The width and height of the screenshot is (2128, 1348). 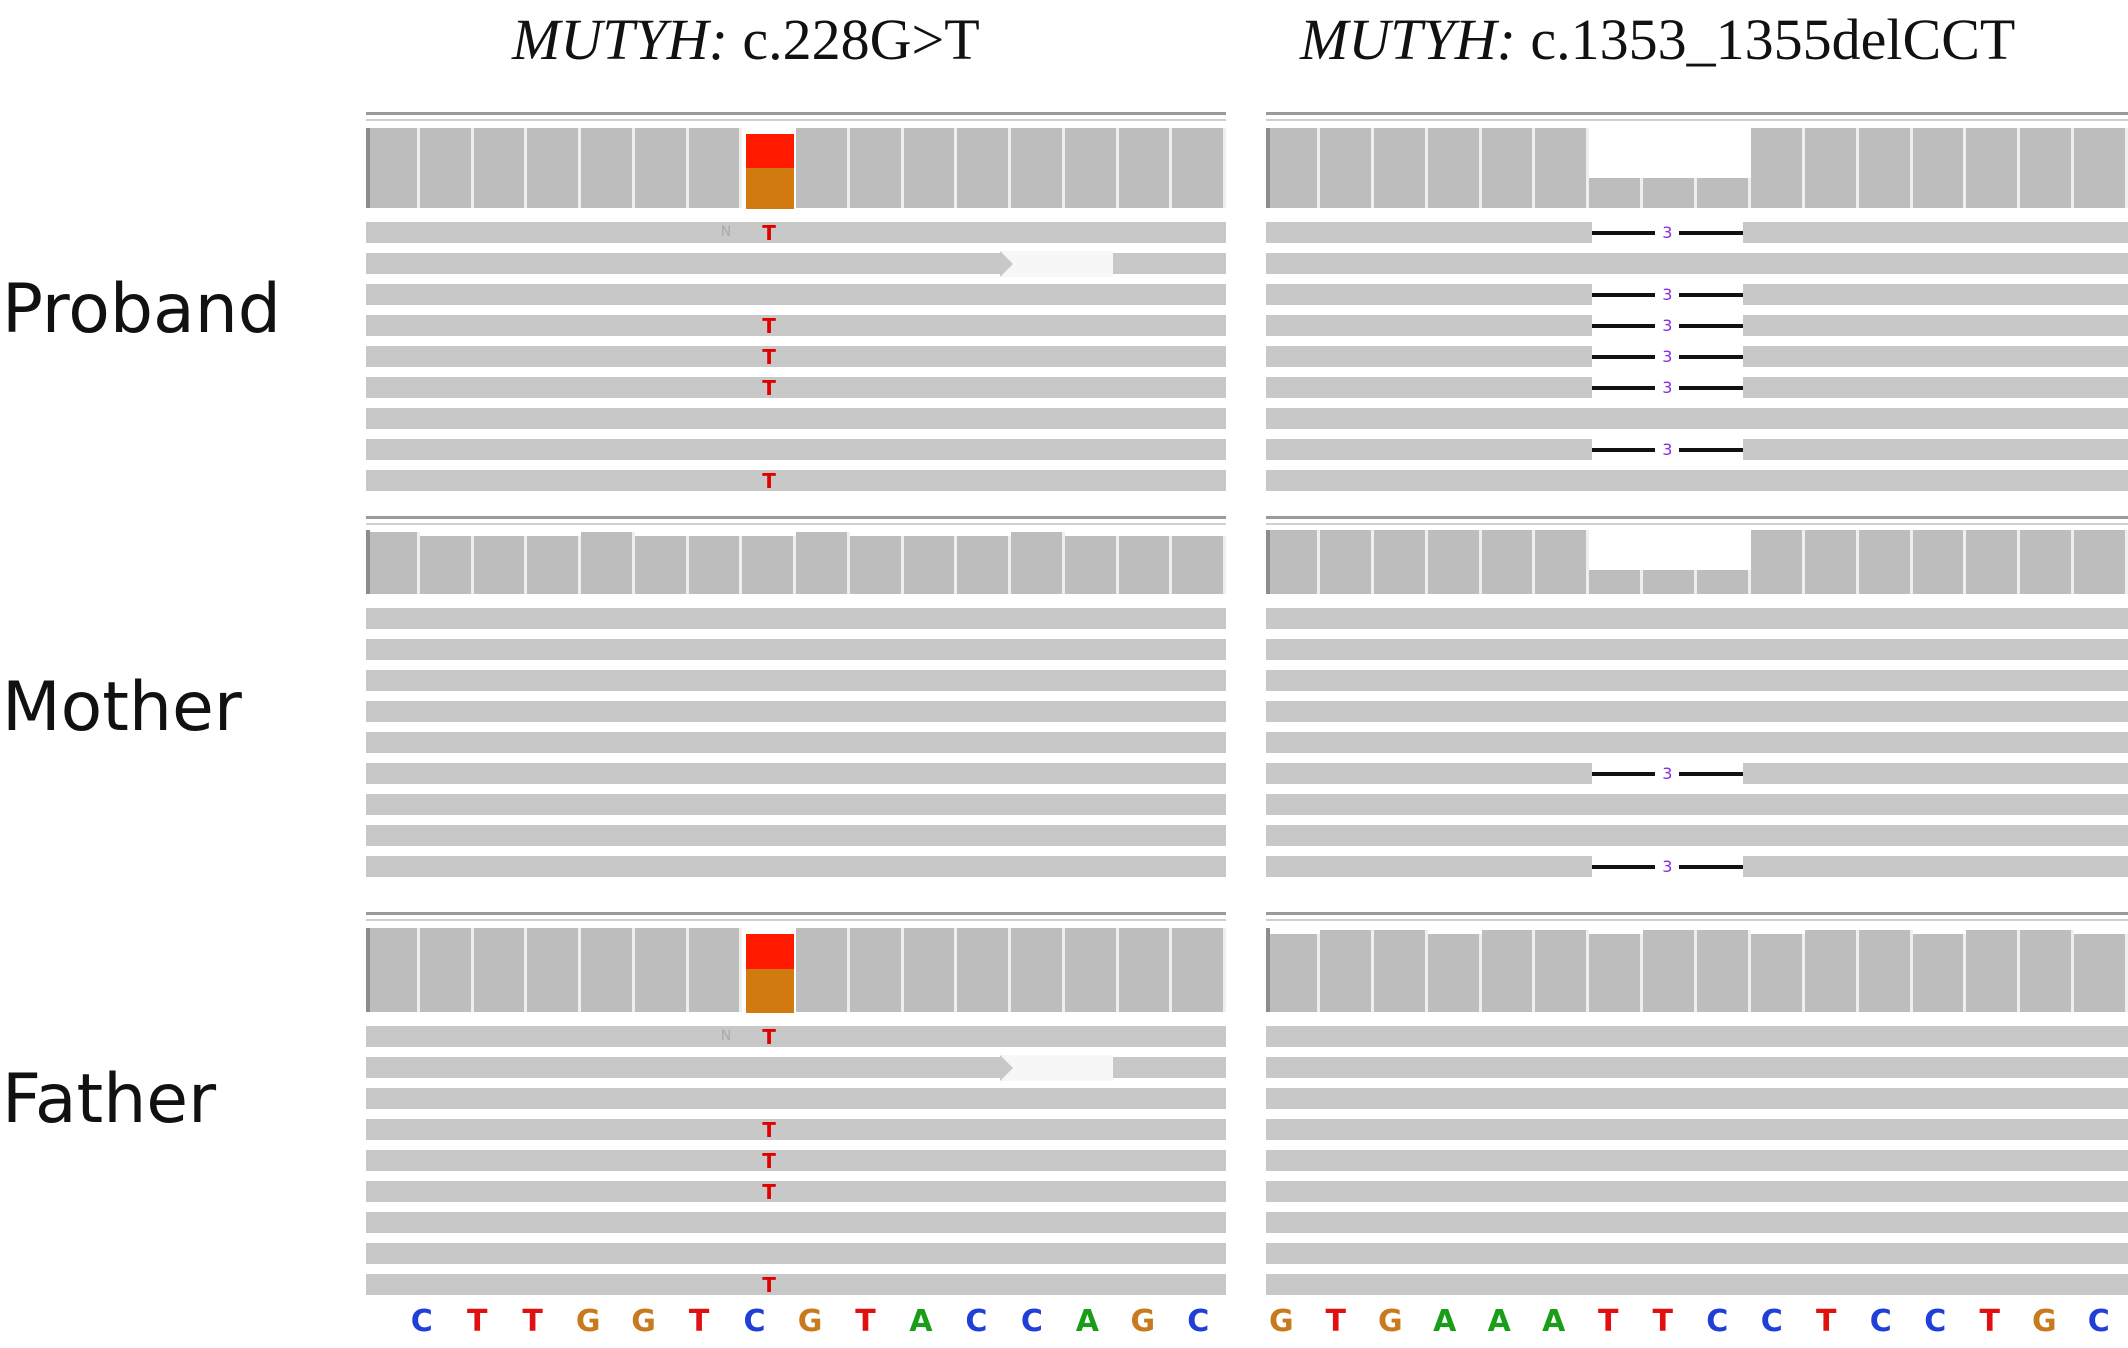 What do you see at coordinates (1007, 264) in the screenshot?
I see `read-direction-arrow` at bounding box center [1007, 264].